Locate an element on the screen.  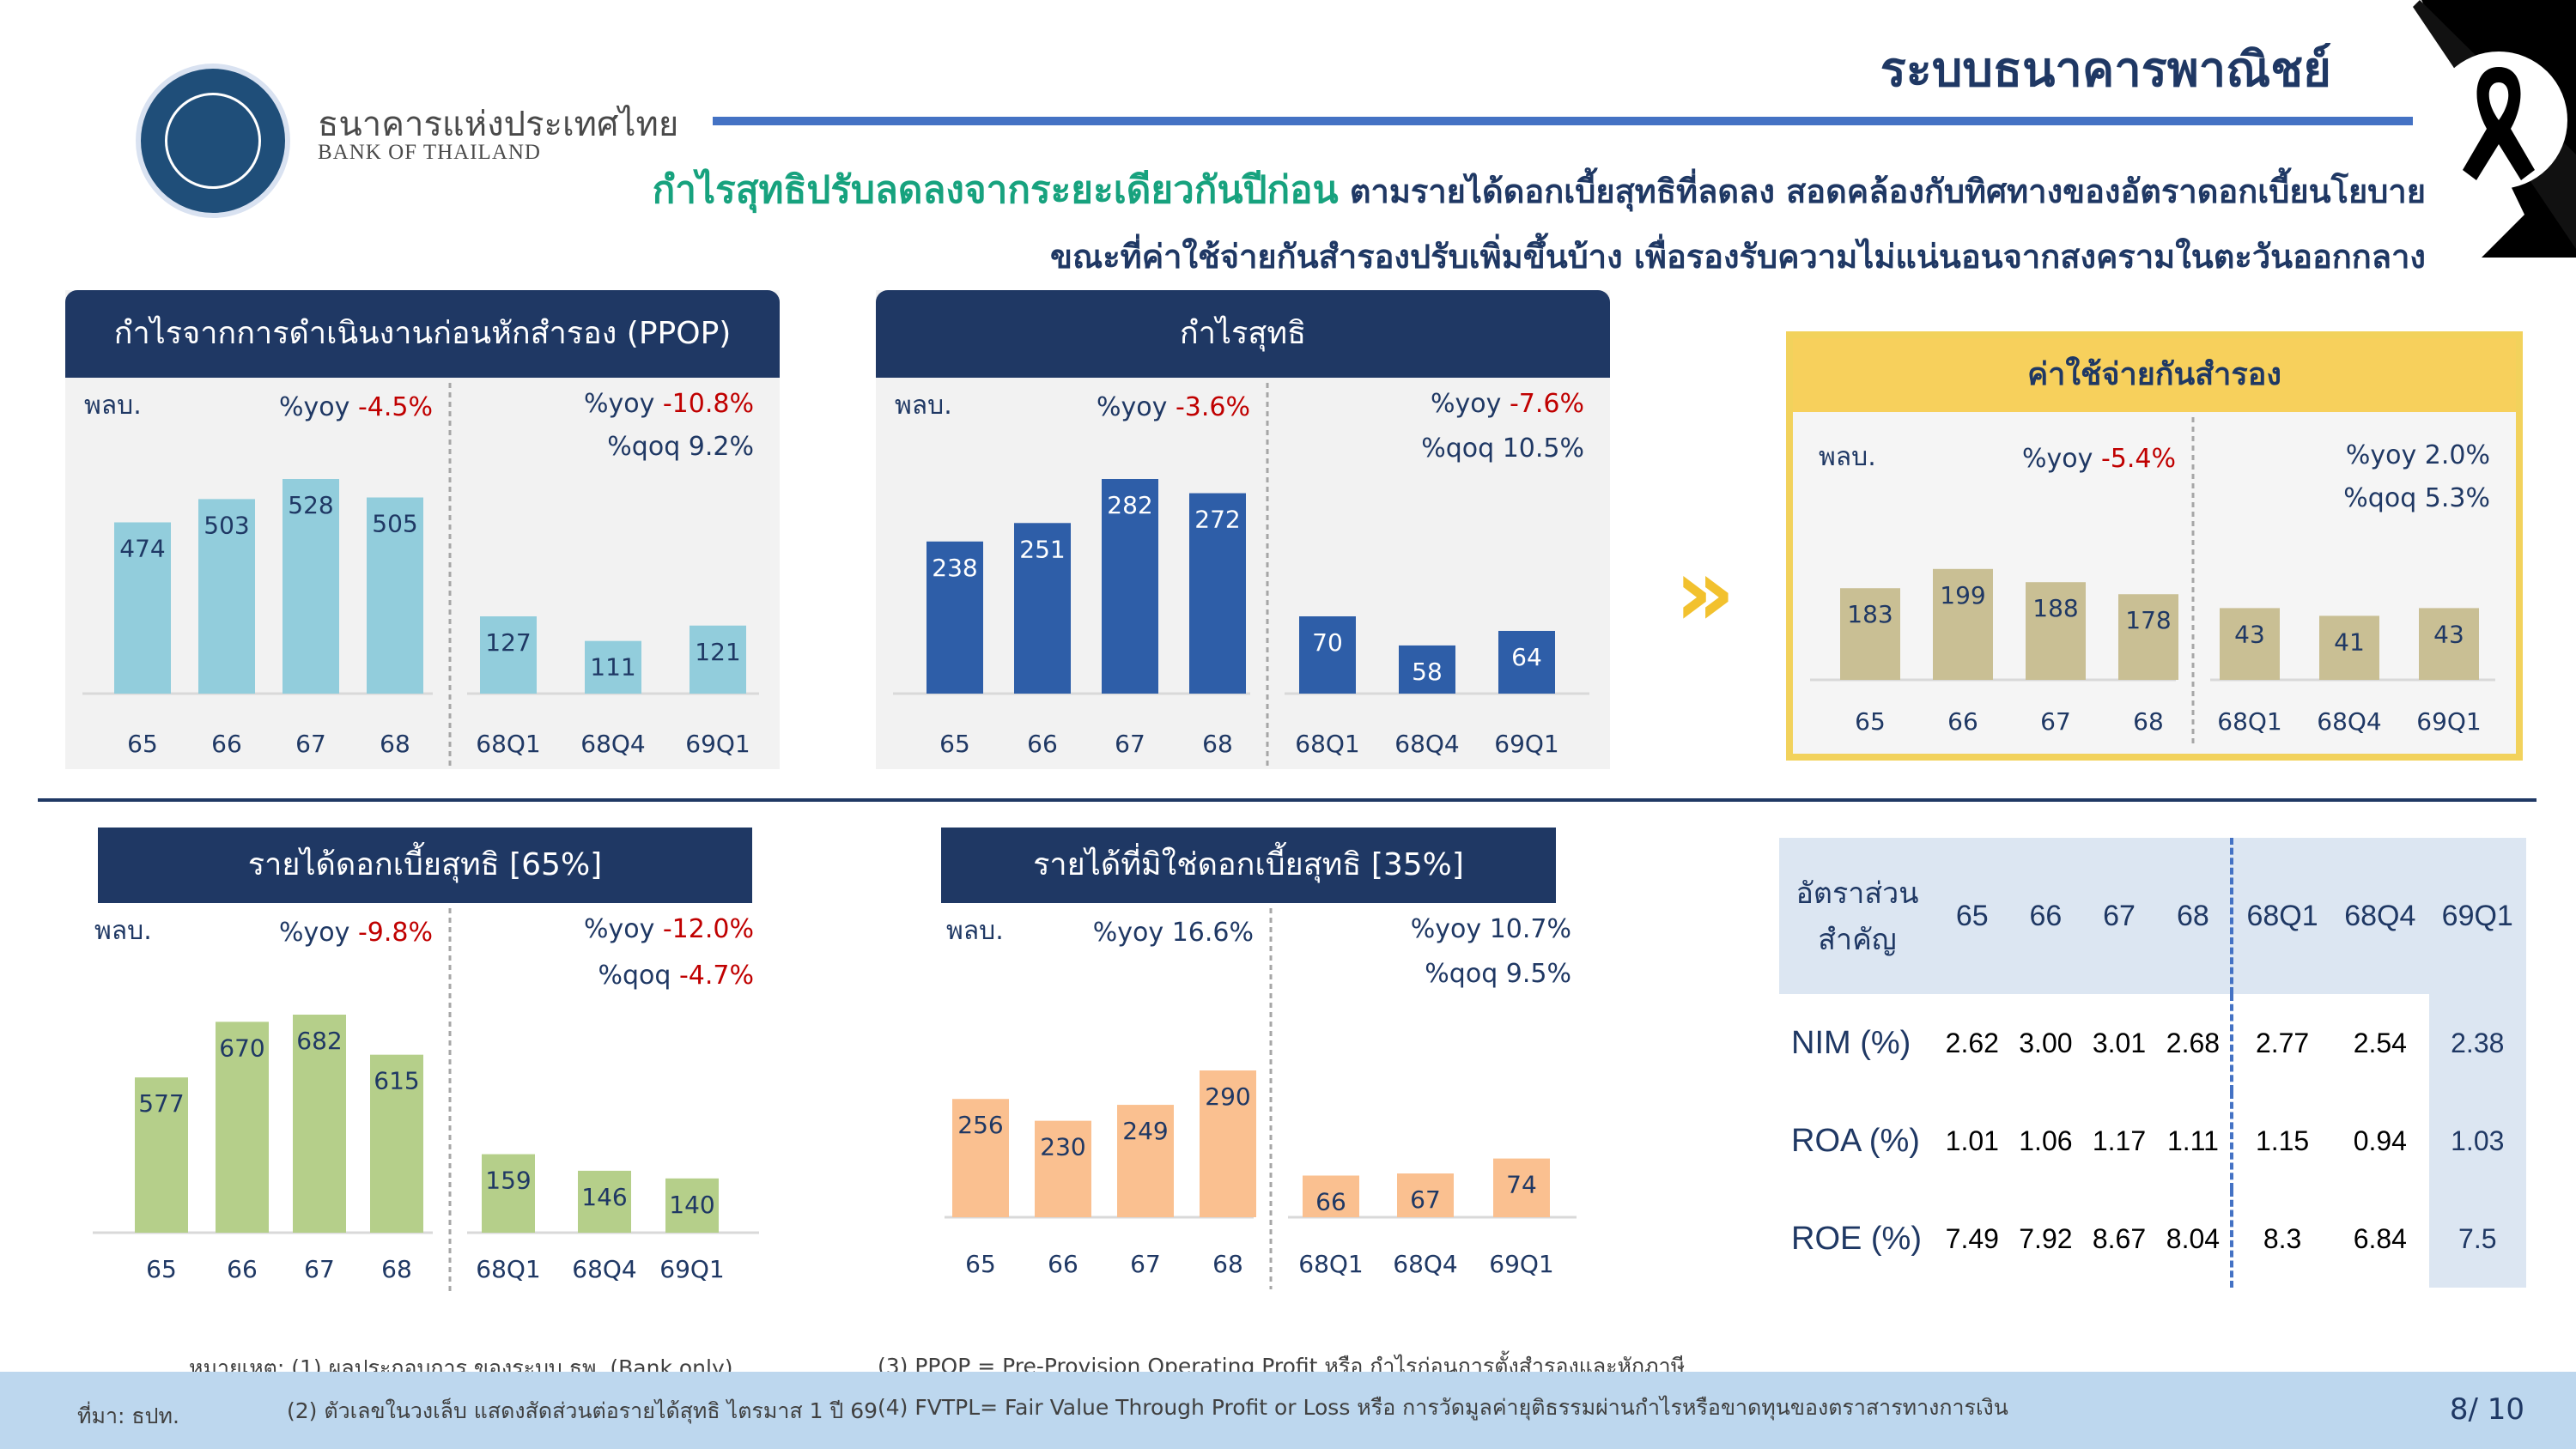
ratio-col-header: 68Q4 is located at coordinates (2380, 916).